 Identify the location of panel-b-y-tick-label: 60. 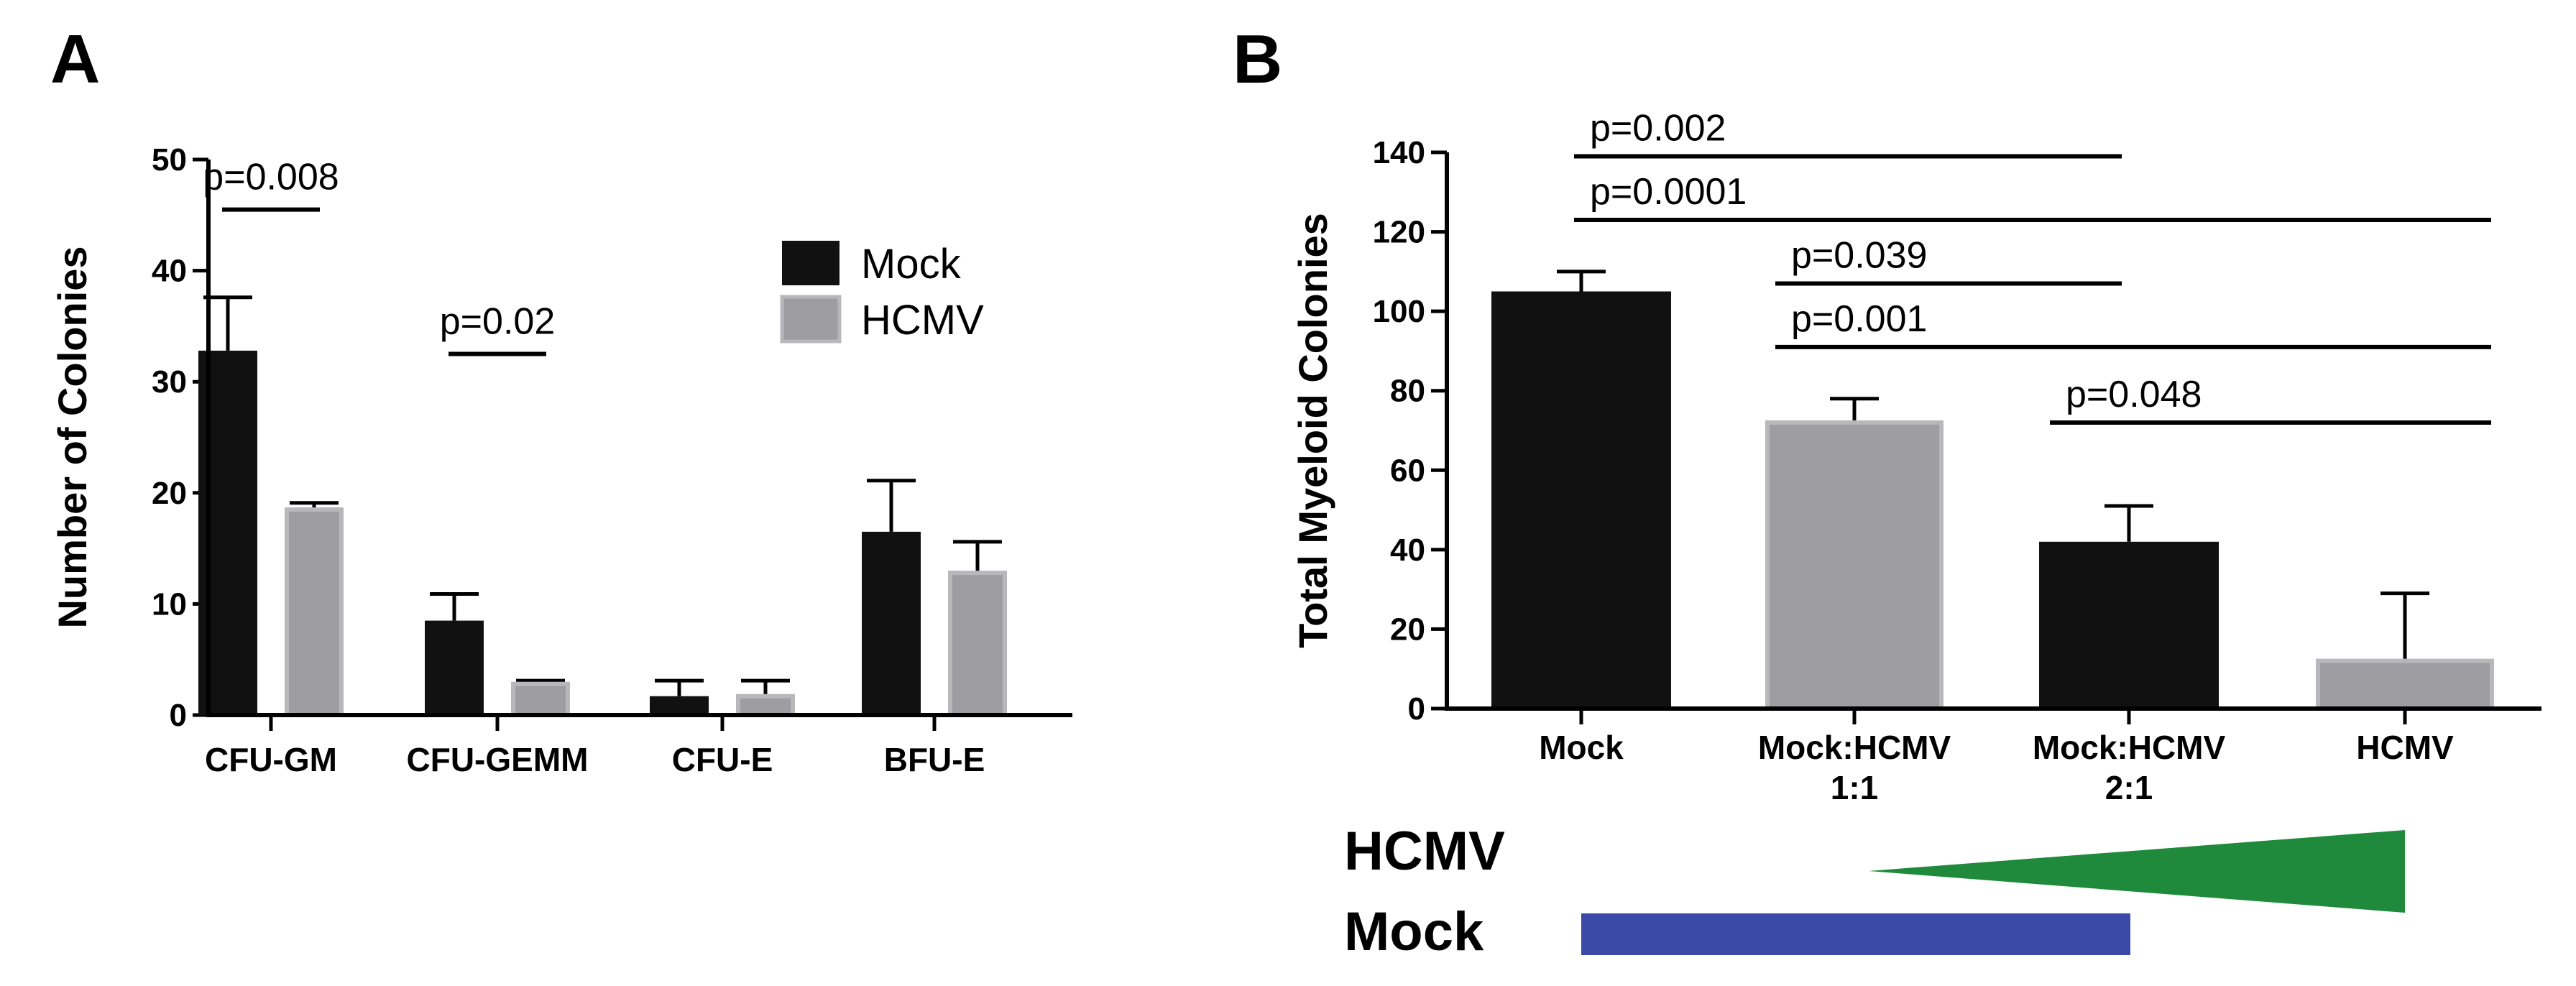
(1407, 471).